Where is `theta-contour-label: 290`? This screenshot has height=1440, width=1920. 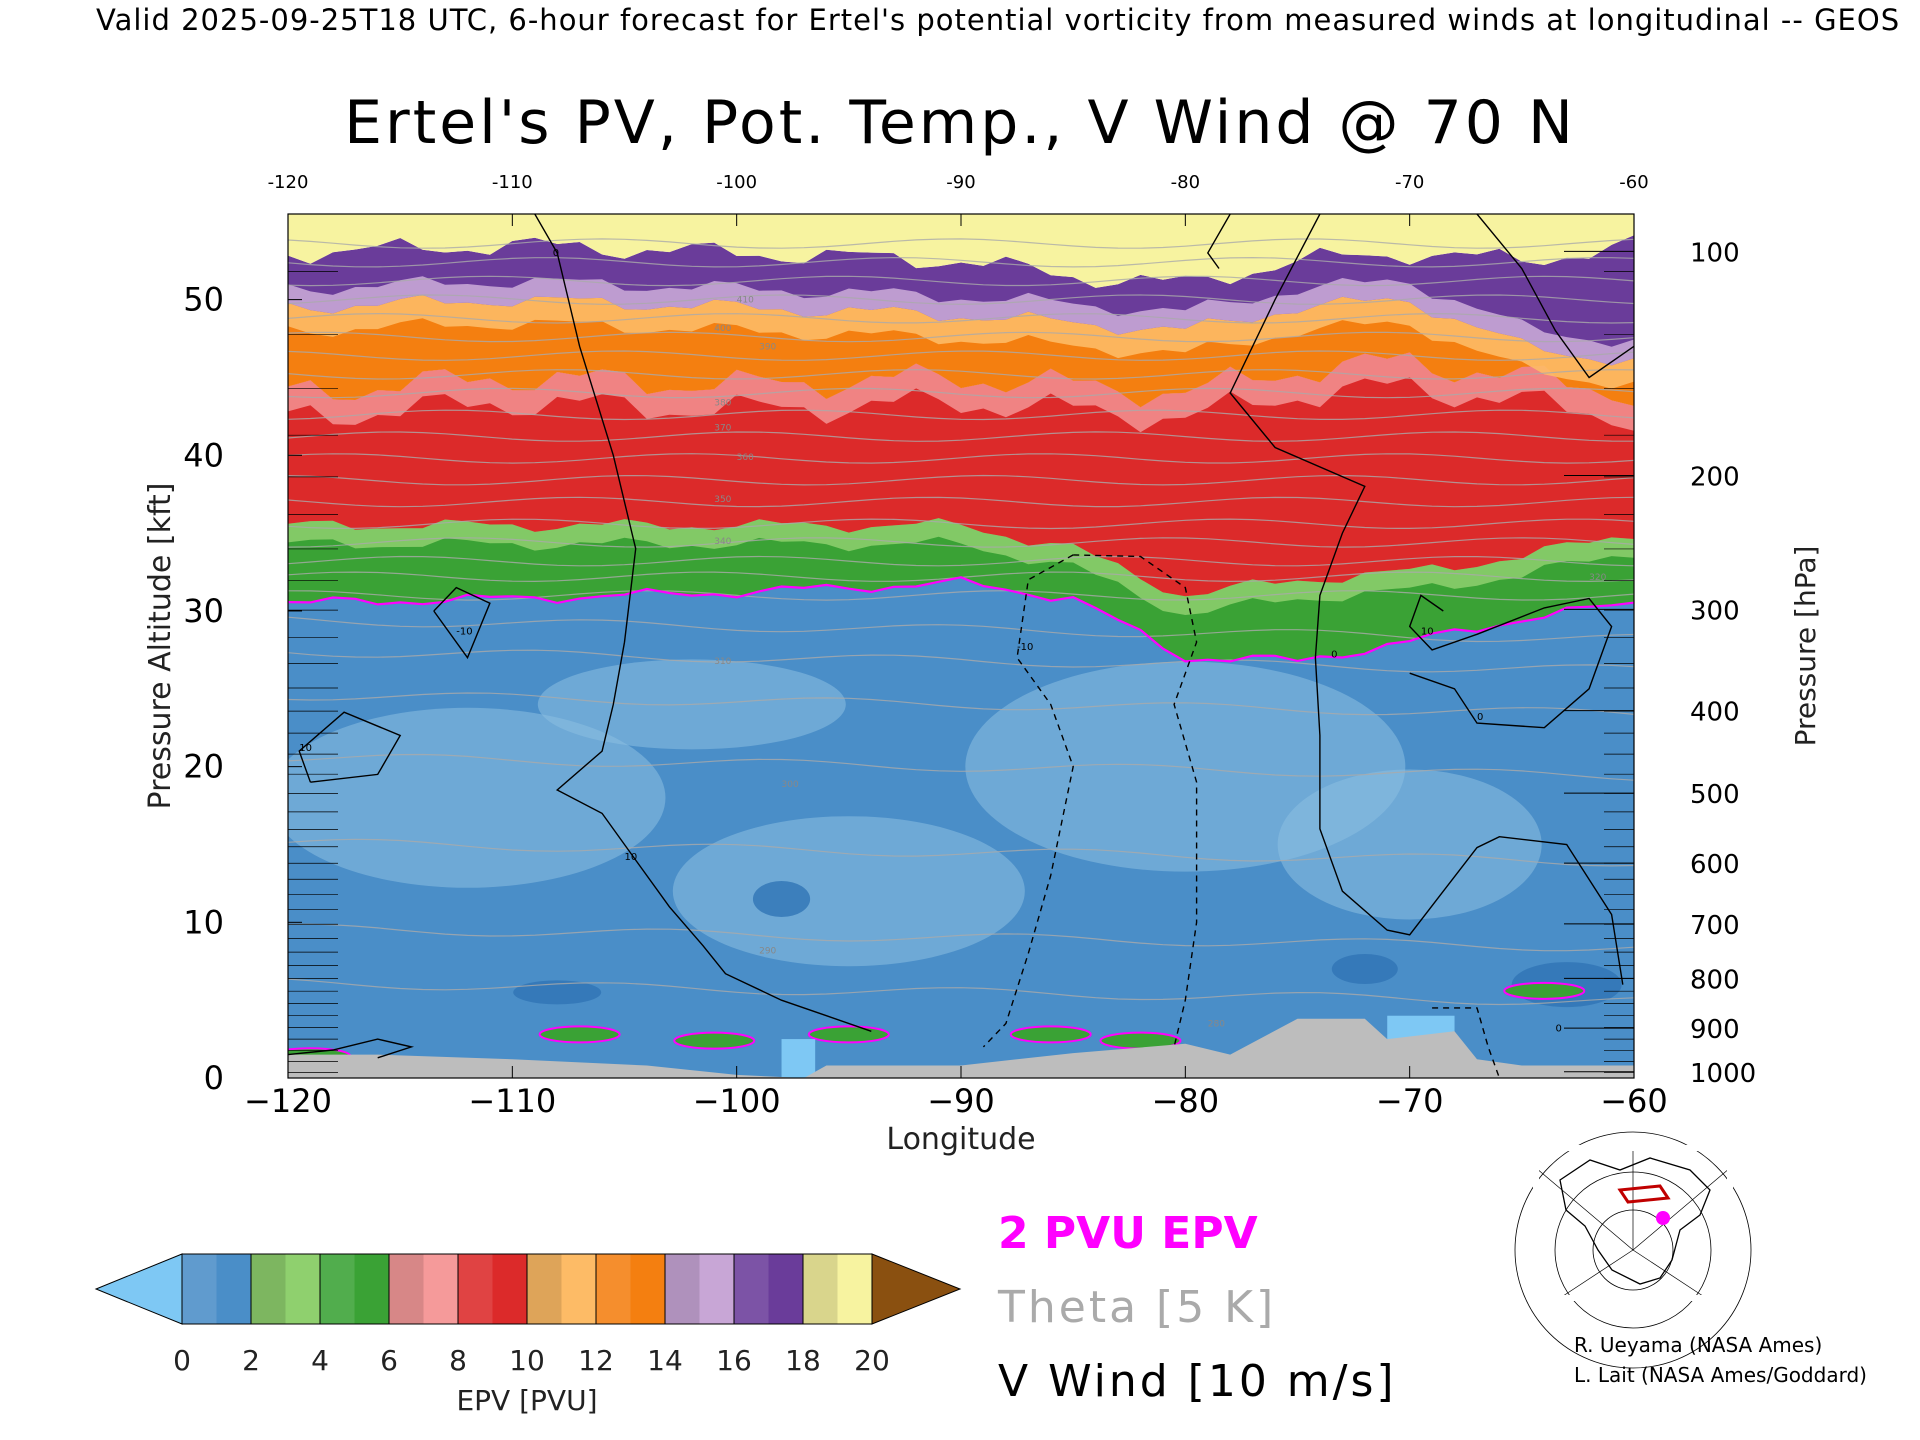 theta-contour-label: 290 is located at coordinates (767, 951).